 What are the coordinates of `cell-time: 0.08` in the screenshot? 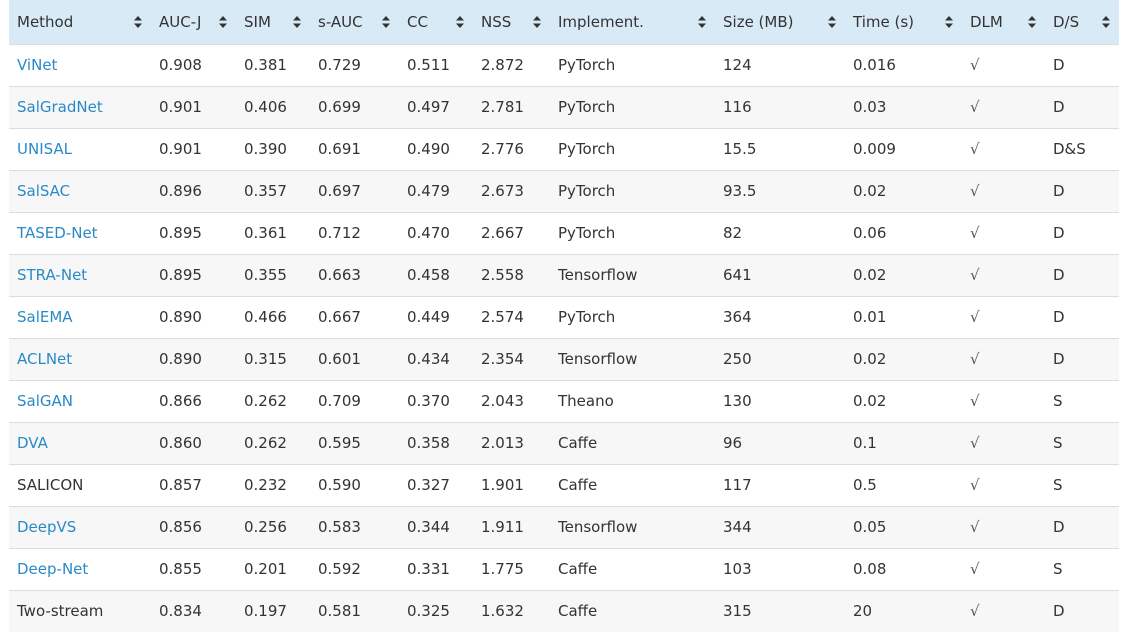 It's located at (903, 568).